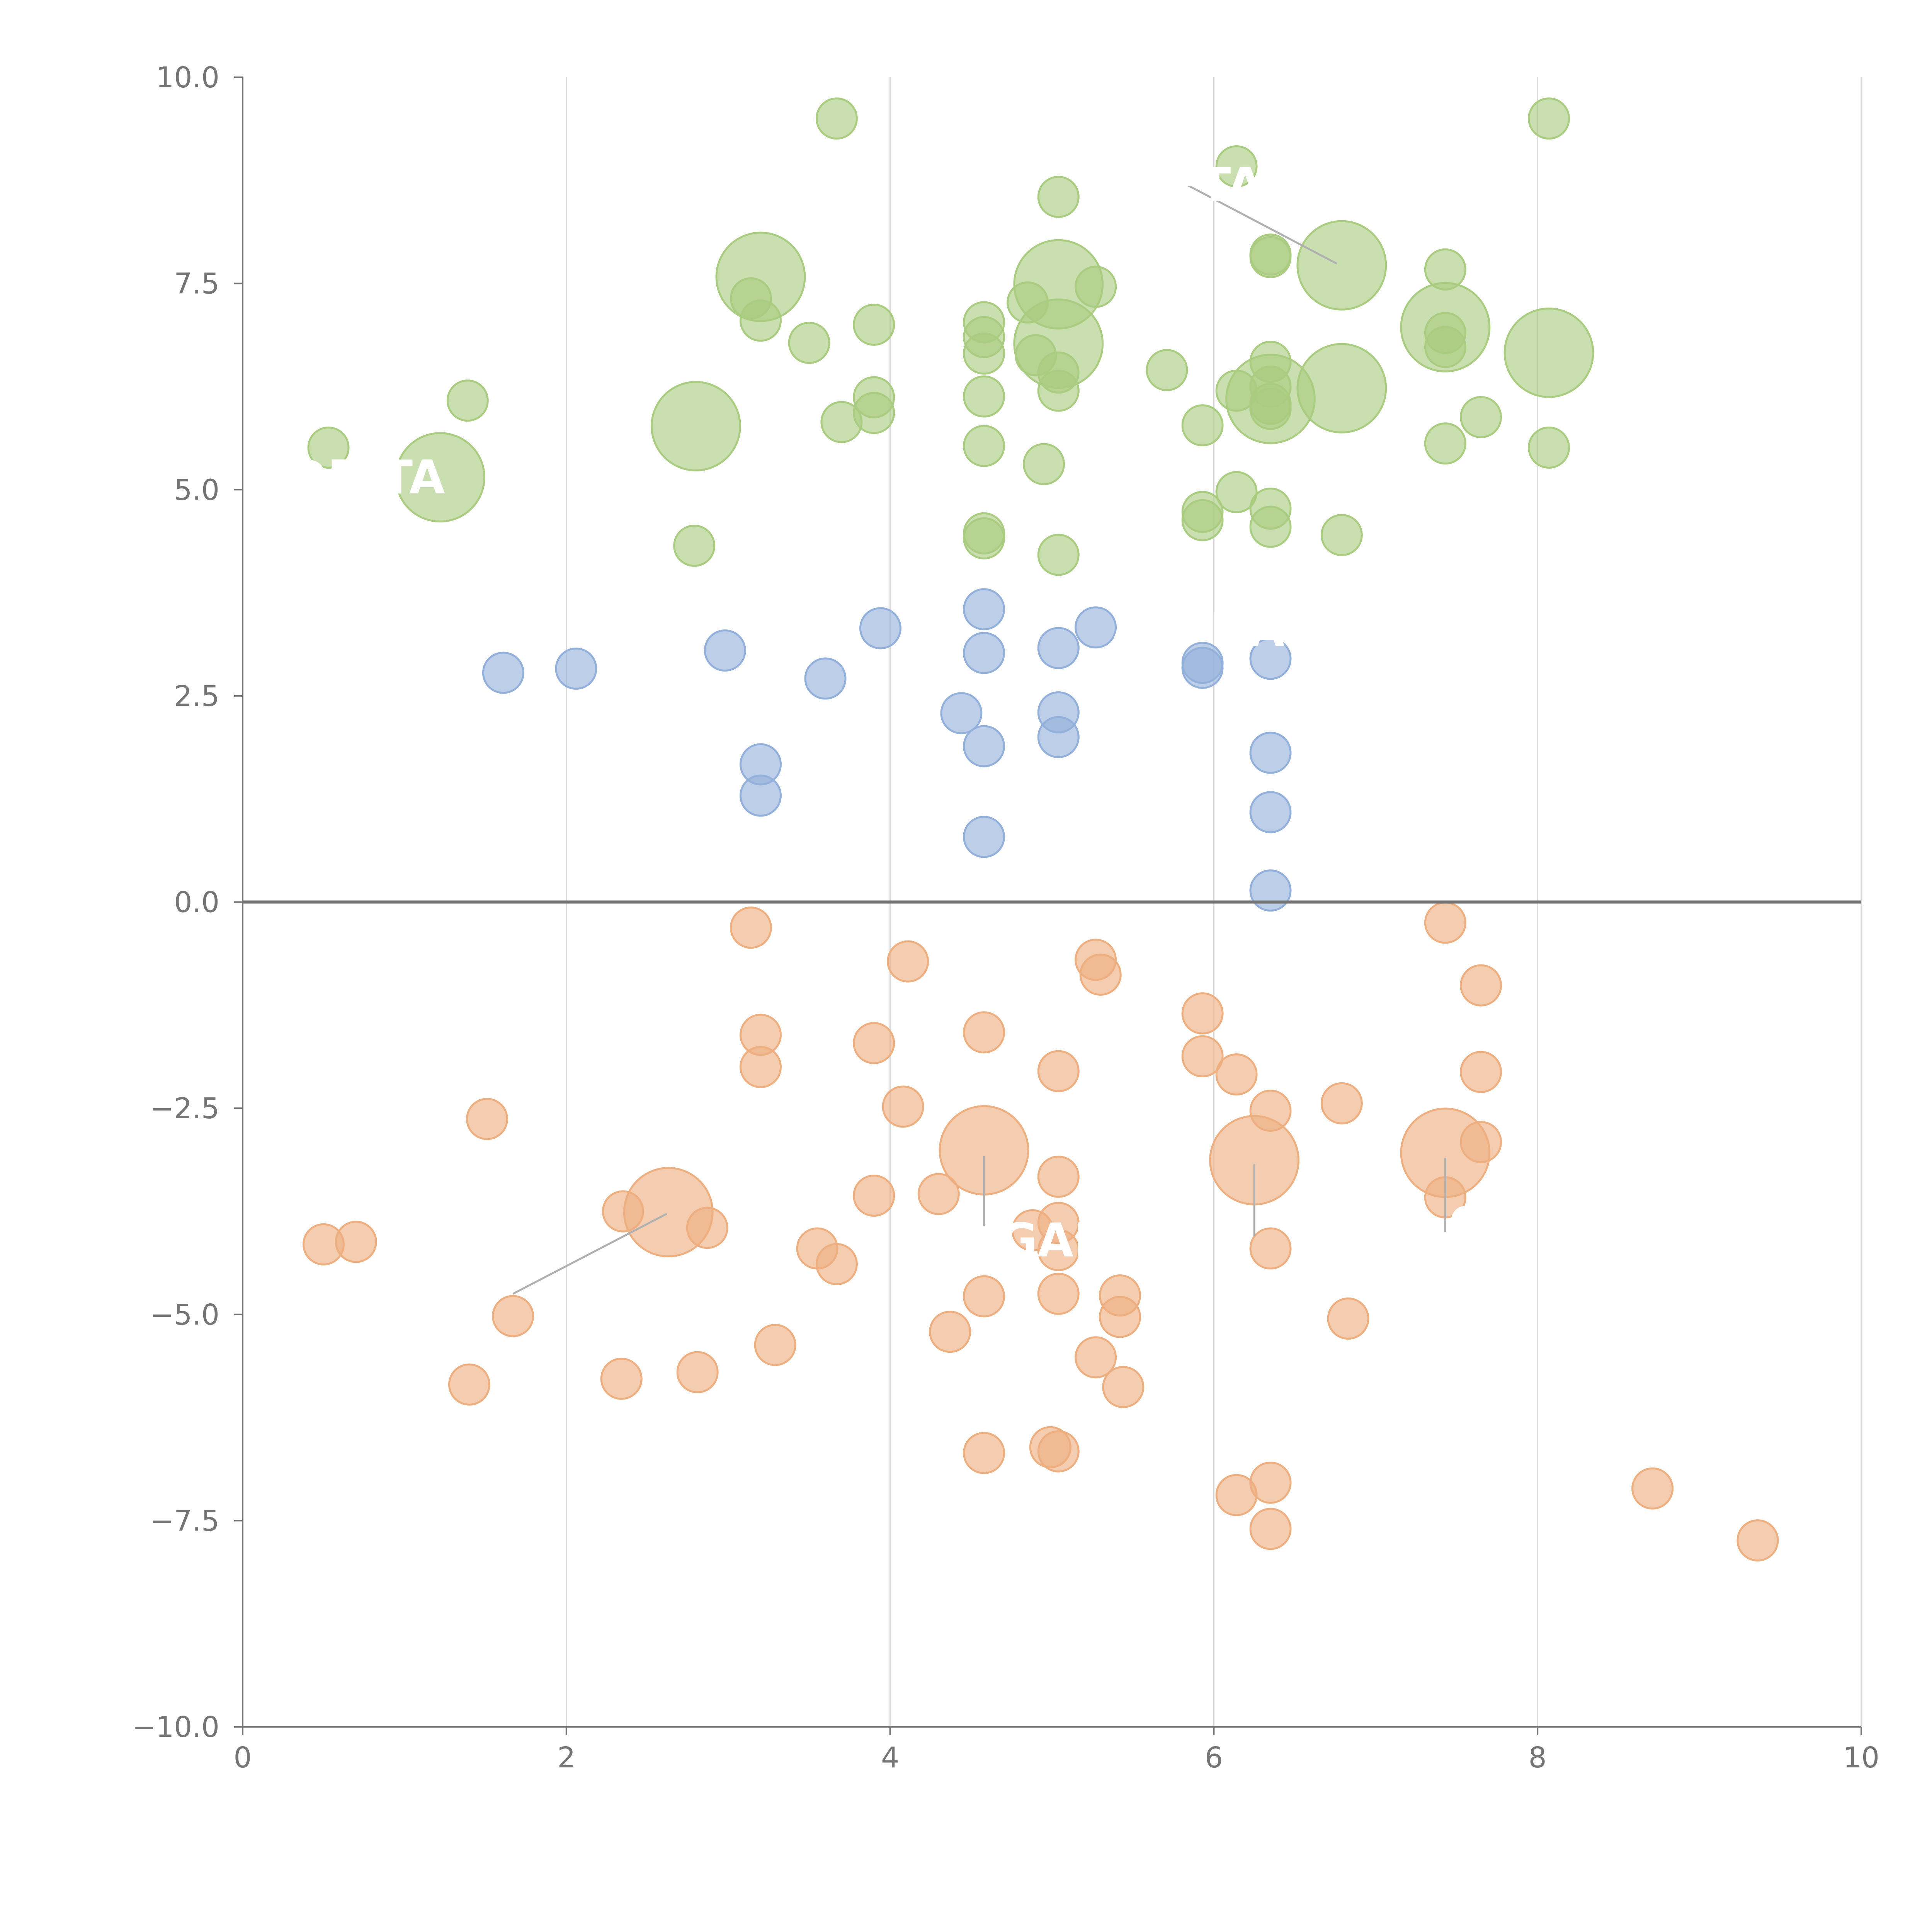 Image resolution: width=1932 pixels, height=1932 pixels. Describe the element at coordinates (1861, 1757) in the screenshot. I see `x-tick-label: 10` at that location.